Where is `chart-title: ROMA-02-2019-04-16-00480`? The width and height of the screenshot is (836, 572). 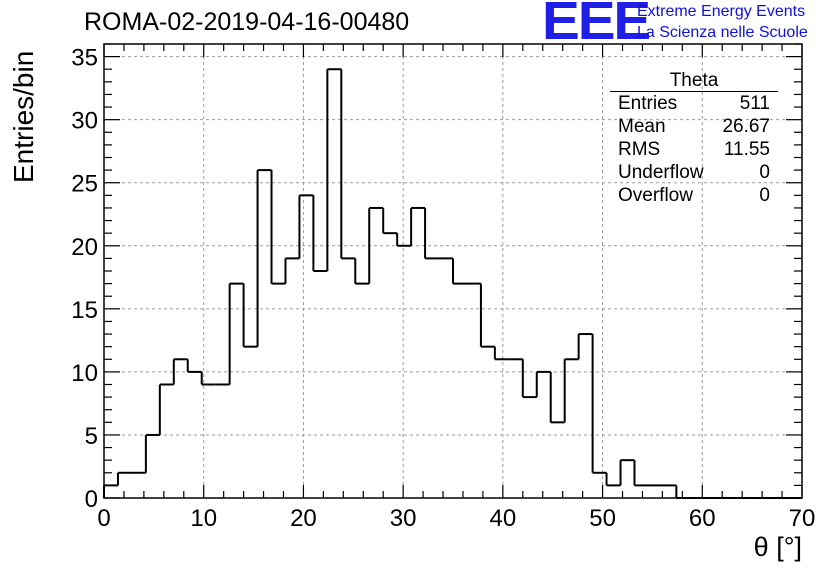 chart-title: ROMA-02-2019-04-16-00480 is located at coordinates (247, 22).